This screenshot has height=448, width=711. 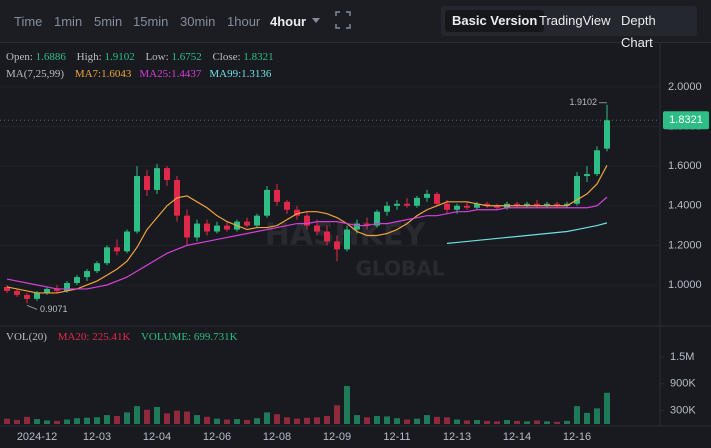 I want to click on y-tick-label: 1.6000, so click(x=685, y=166).